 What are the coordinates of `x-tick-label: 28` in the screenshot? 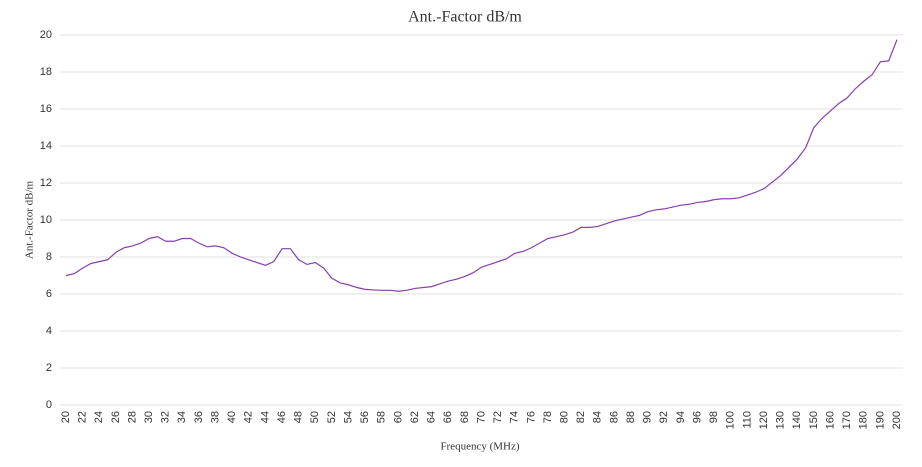 It's located at (132, 417).